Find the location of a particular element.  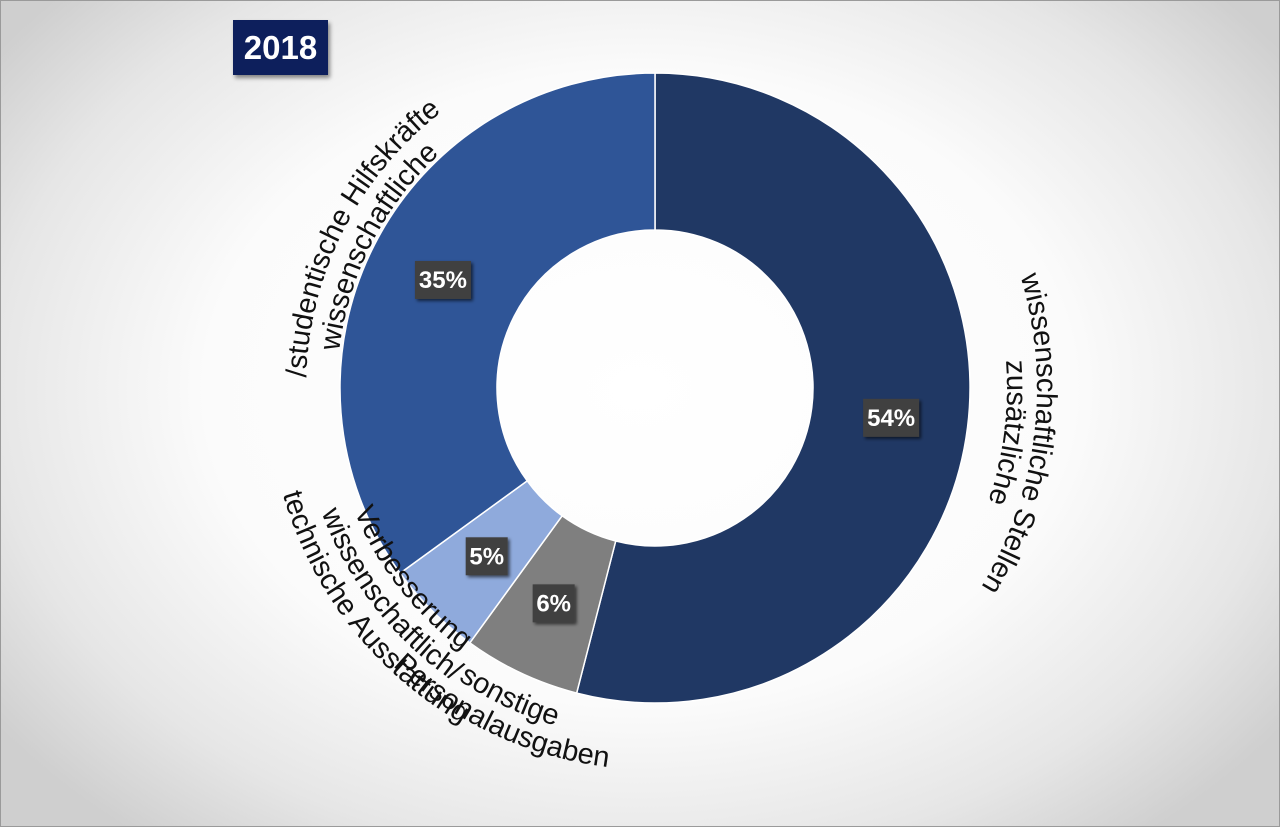

data-label-1: 54% is located at coordinates (891, 418).